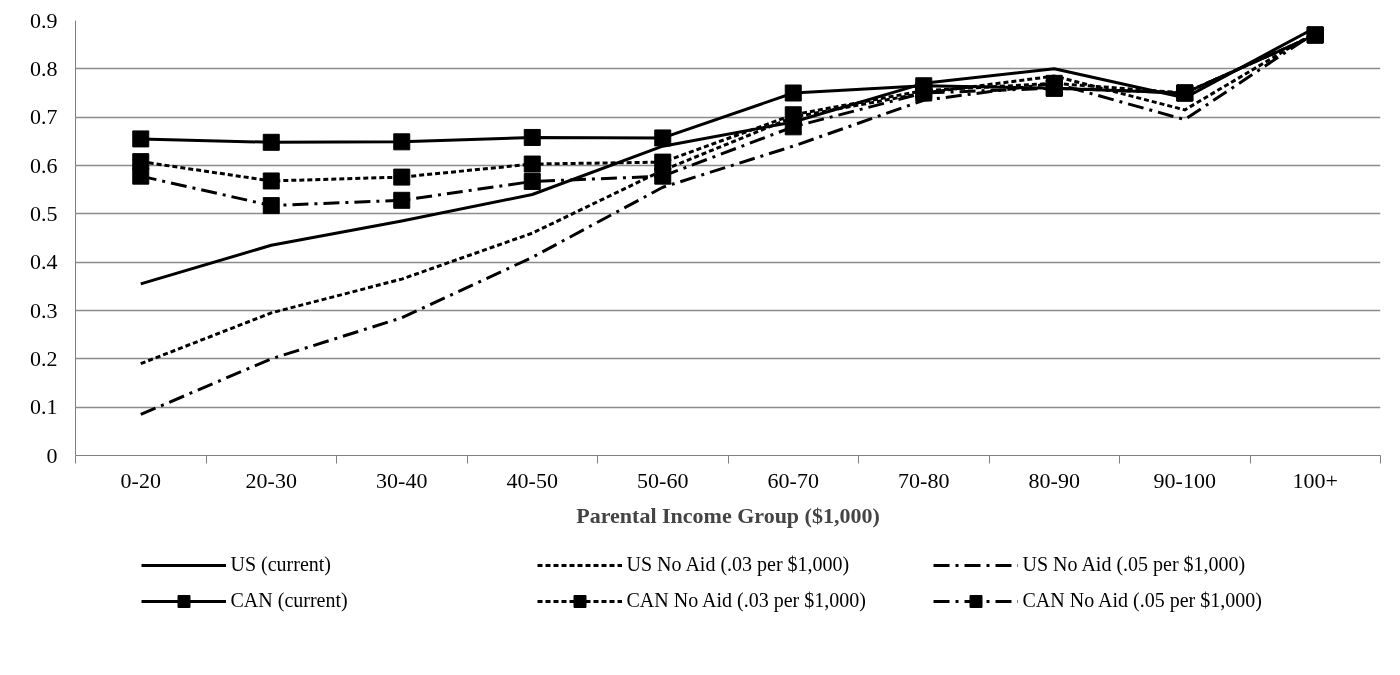 This screenshot has height=675, width=1400. Describe the element at coordinates (281, 564) in the screenshot. I see `legend-label: US (current)` at that location.